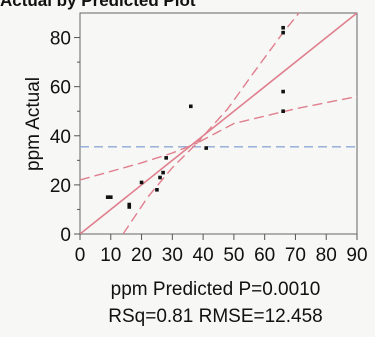  I want to click on plot-title: Actual by Predicted Plot, so click(98, 5).